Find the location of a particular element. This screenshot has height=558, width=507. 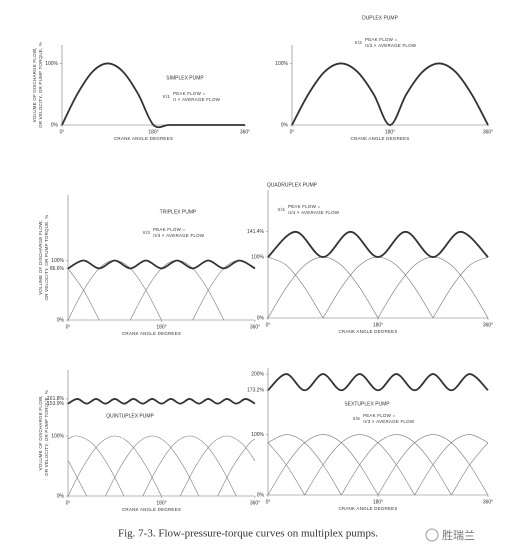

chart-title: DUPLEX PUMP is located at coordinates (380, 18).